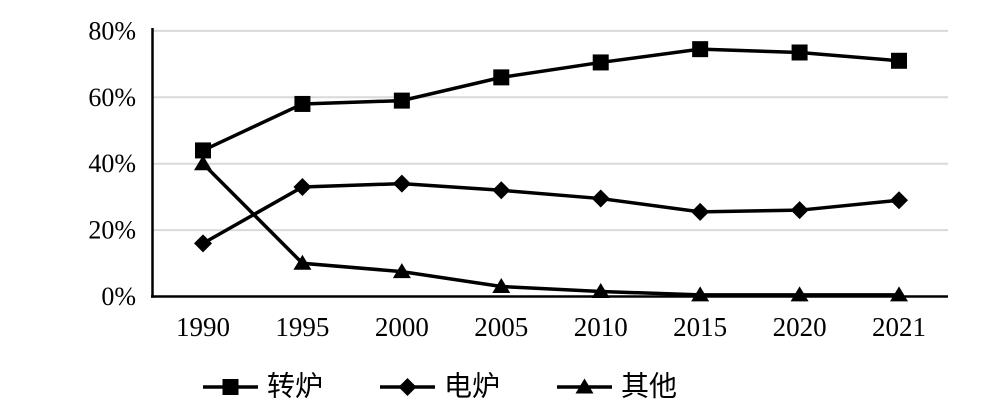 This screenshot has width=1002, height=414. What do you see at coordinates (601, 327) in the screenshot?
I see `x-tick-label: 2010` at bounding box center [601, 327].